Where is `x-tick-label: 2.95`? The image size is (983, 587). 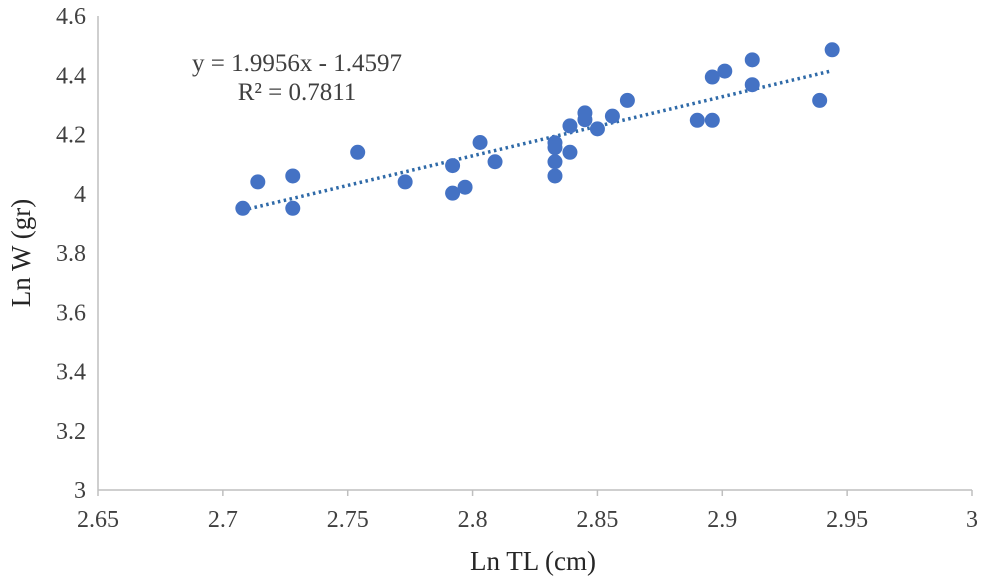 x-tick-label: 2.95 is located at coordinates (847, 520).